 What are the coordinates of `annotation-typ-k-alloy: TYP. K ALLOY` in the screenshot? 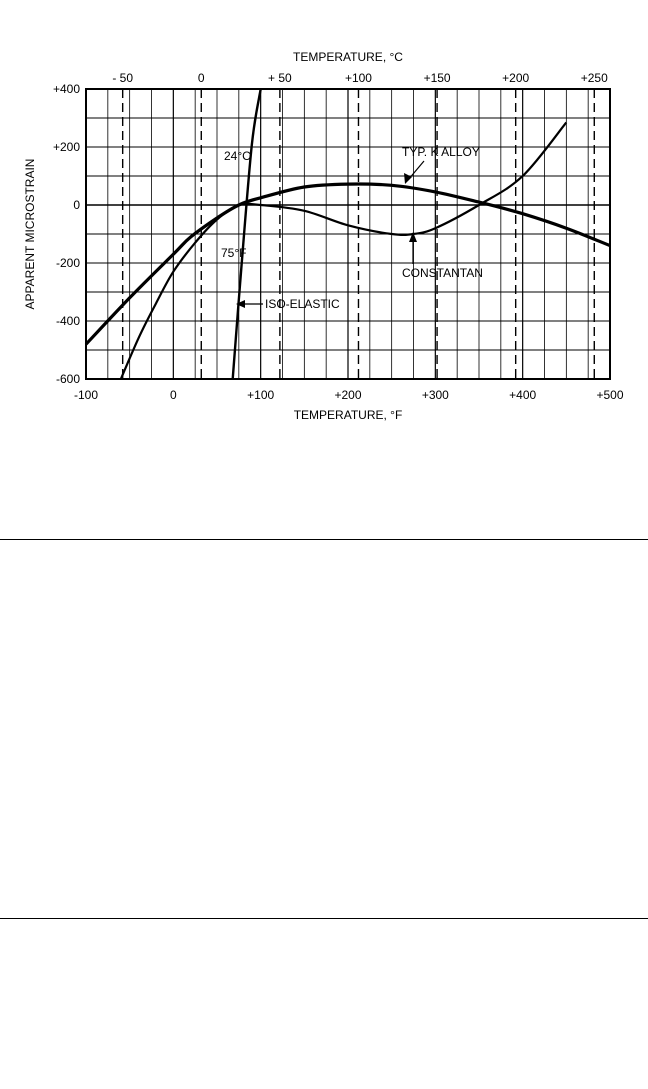 It's located at (441, 152).